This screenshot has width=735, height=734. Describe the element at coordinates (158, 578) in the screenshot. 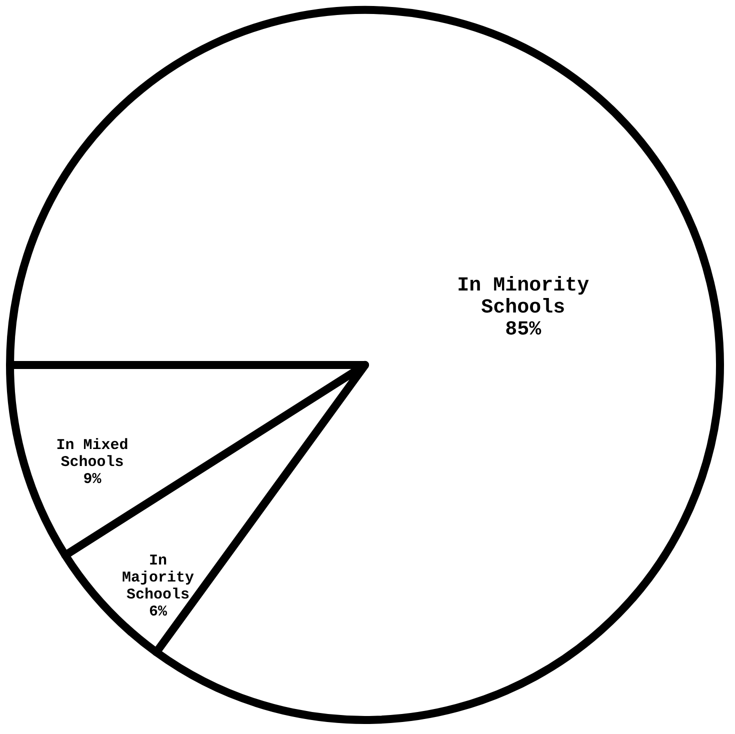

I see `slice-label: In Majority Schools` at that location.